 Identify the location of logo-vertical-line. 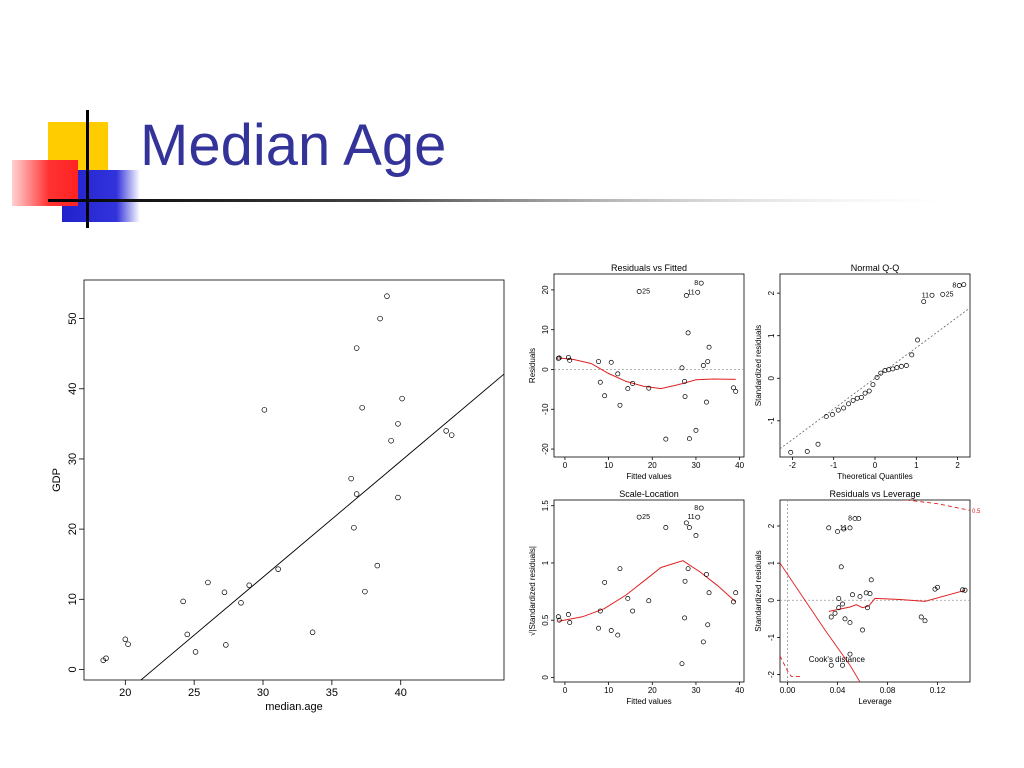
(87, 169).